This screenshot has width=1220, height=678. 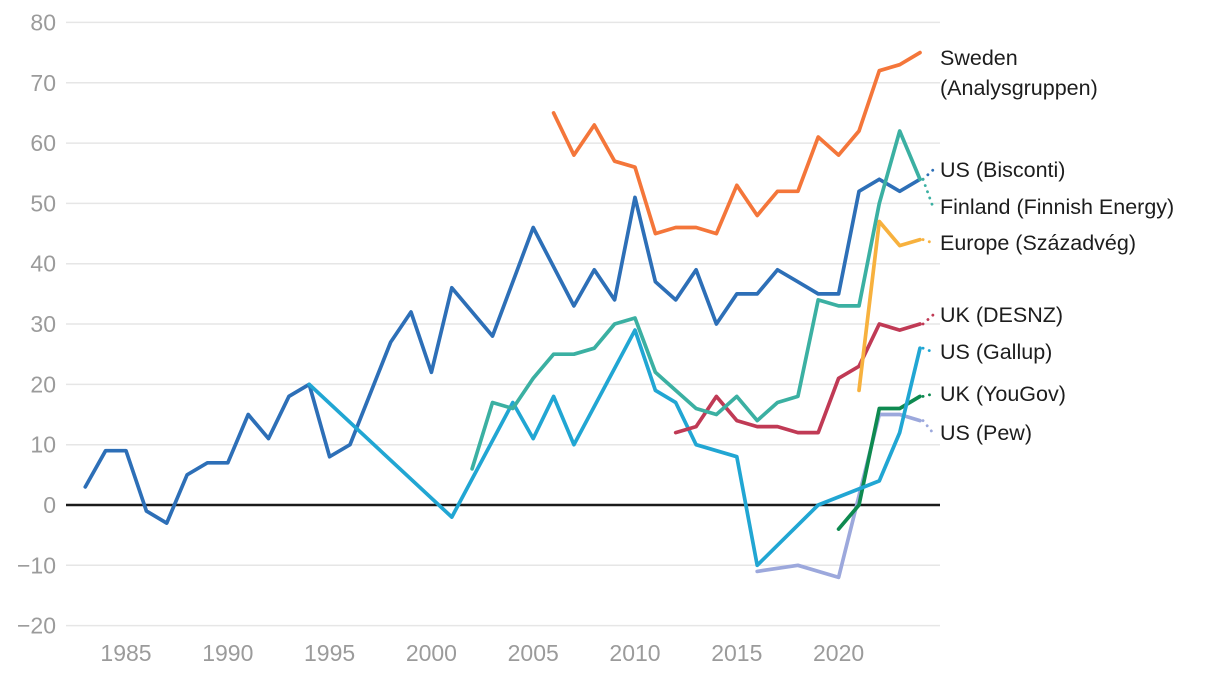 I want to click on y-tick-label-0: 0, so click(x=49, y=505).